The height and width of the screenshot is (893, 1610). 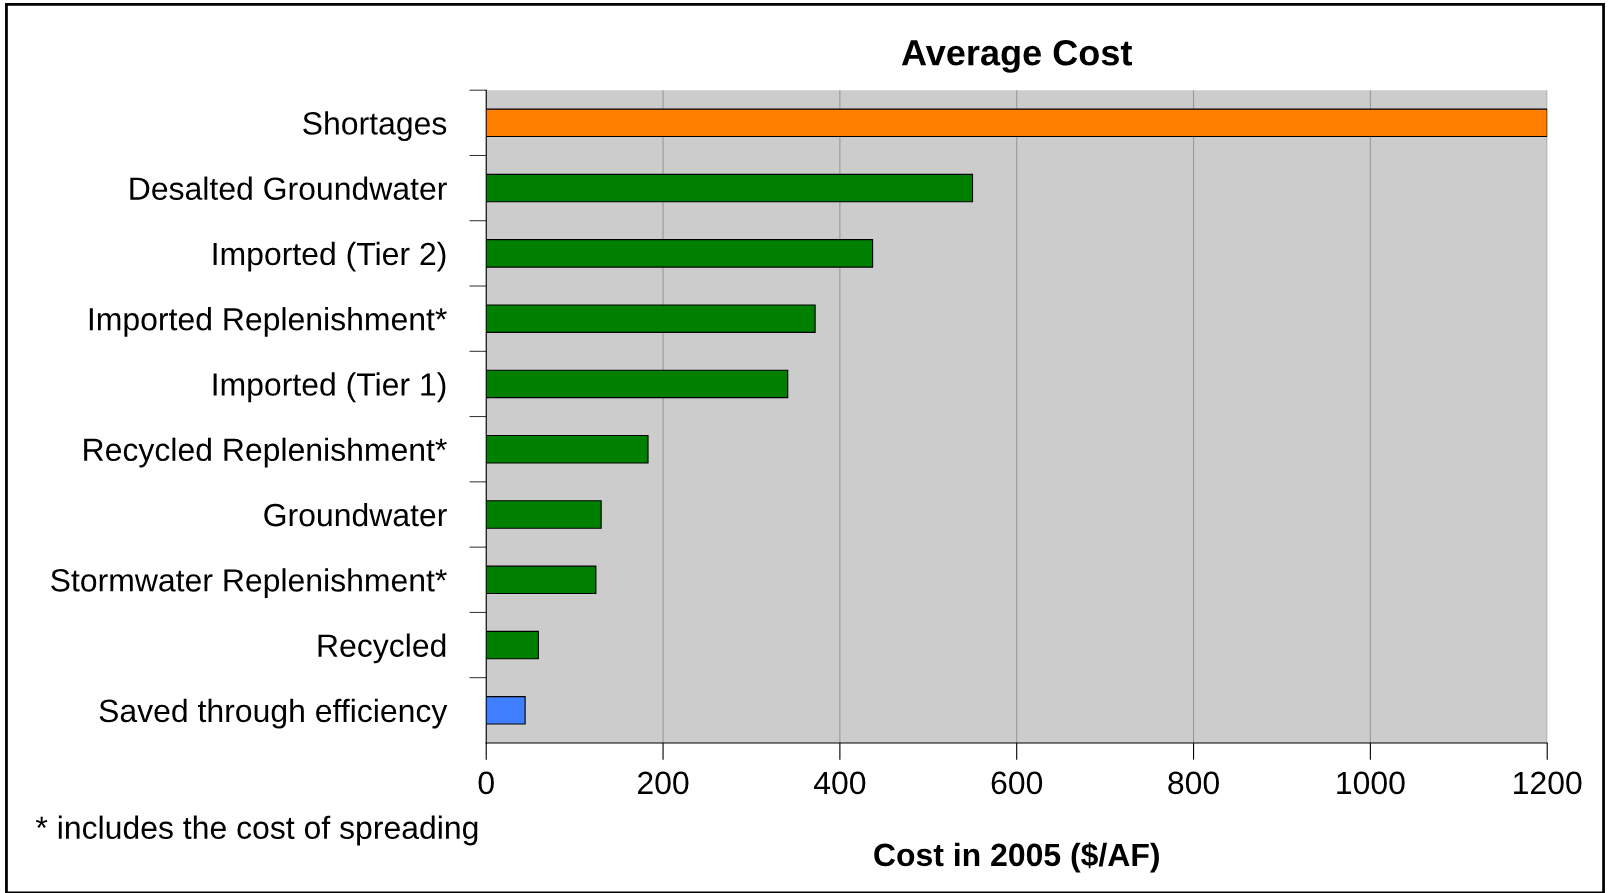 What do you see at coordinates (355, 514) in the screenshot?
I see `y-tick-label: Groundwater` at bounding box center [355, 514].